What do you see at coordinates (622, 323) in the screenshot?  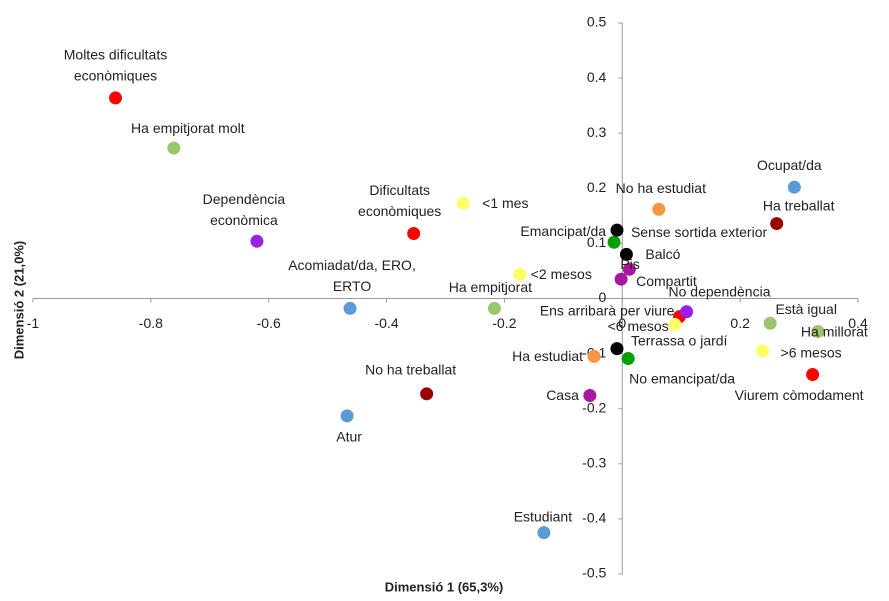 I see `x-tick-label: 0` at bounding box center [622, 323].